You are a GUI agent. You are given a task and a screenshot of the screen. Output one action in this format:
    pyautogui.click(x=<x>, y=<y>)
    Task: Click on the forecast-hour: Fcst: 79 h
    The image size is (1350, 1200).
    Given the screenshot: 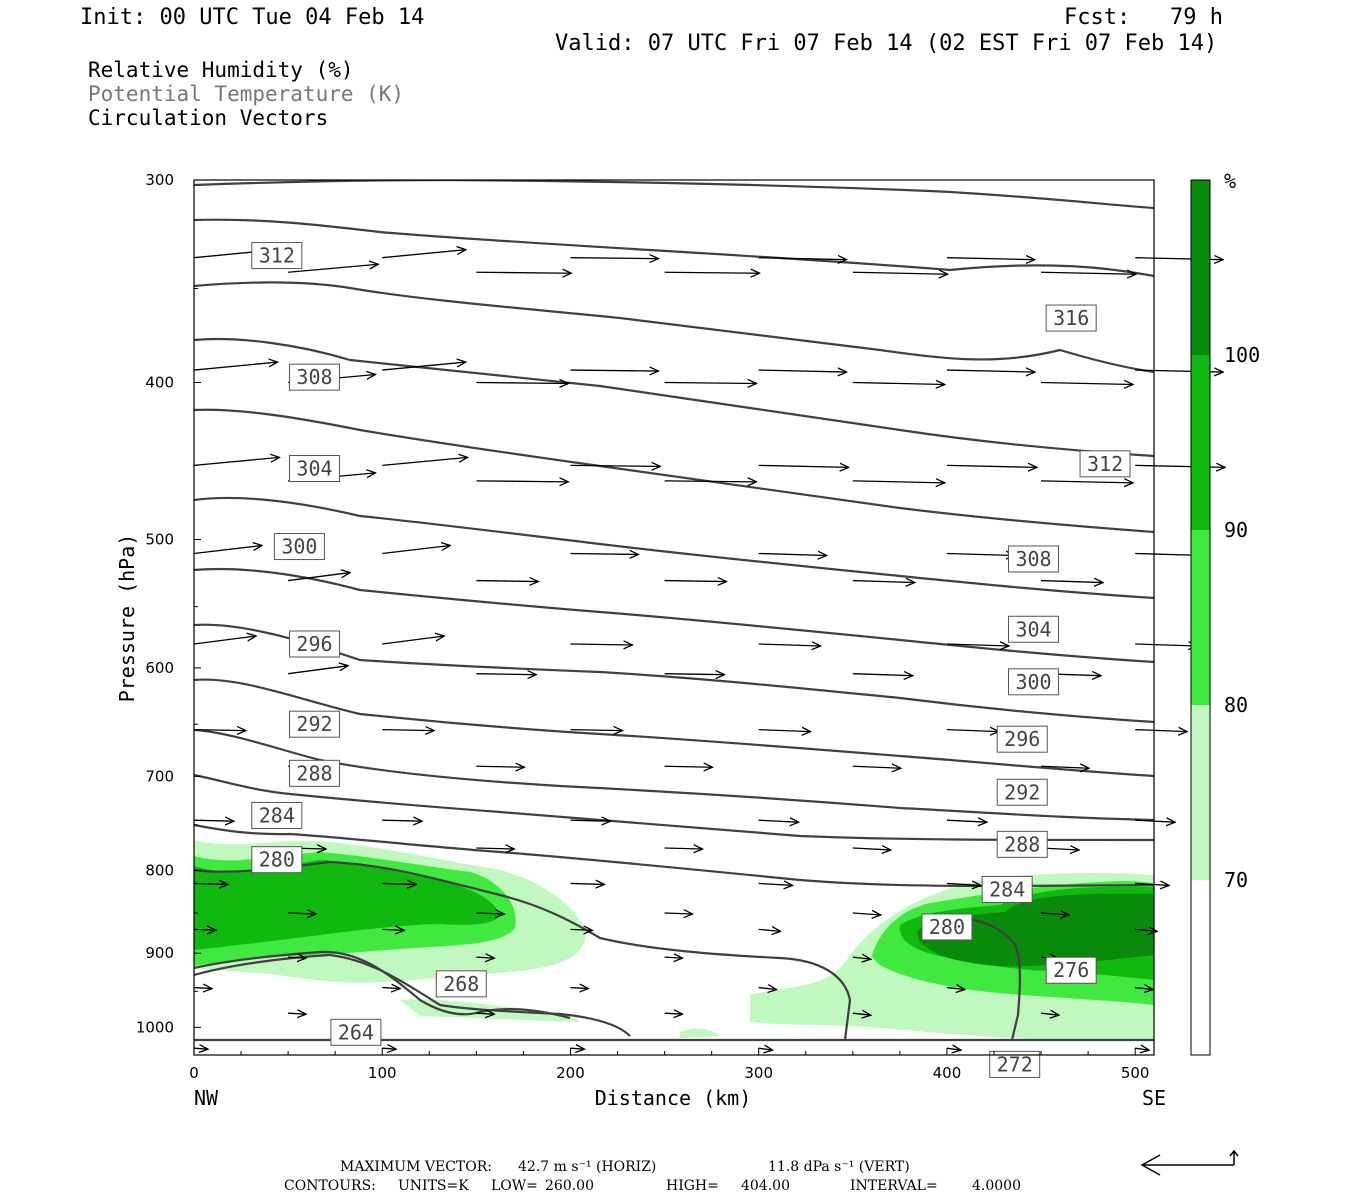 What is the action you would take?
    pyautogui.click(x=1143, y=17)
    